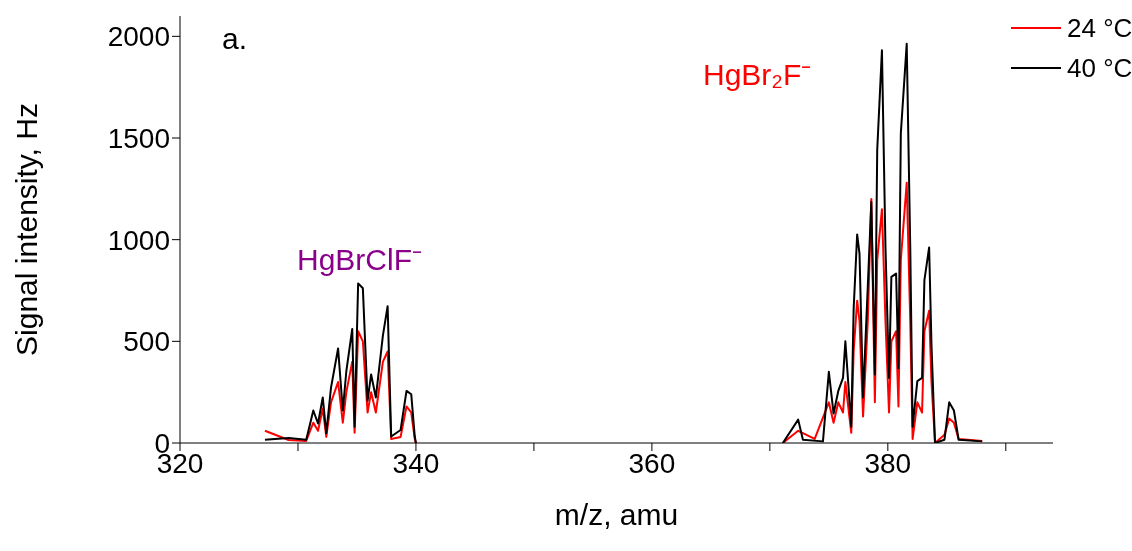  Describe the element at coordinates (138, 37) in the screenshot. I see `y-tick-label: 2000` at that location.